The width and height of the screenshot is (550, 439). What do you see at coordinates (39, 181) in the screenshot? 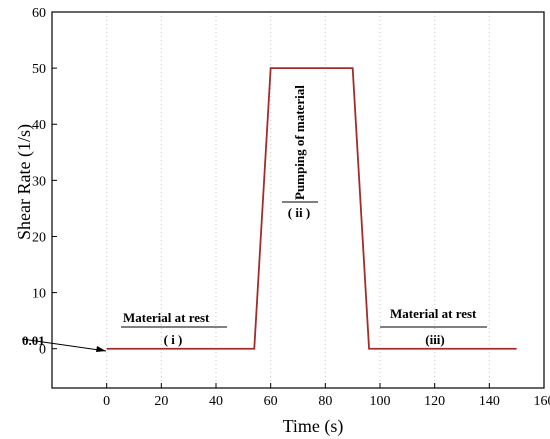
I see `y-tick-label: 30` at bounding box center [39, 181].